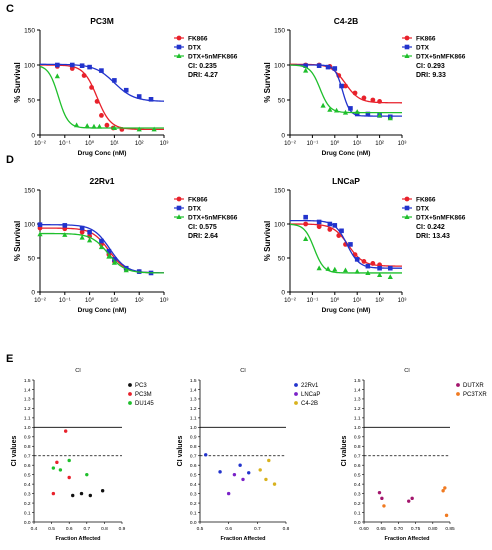 The height and width of the screenshot is (550, 492). I want to click on y-tick-label: 0.6, so click(193, 466).